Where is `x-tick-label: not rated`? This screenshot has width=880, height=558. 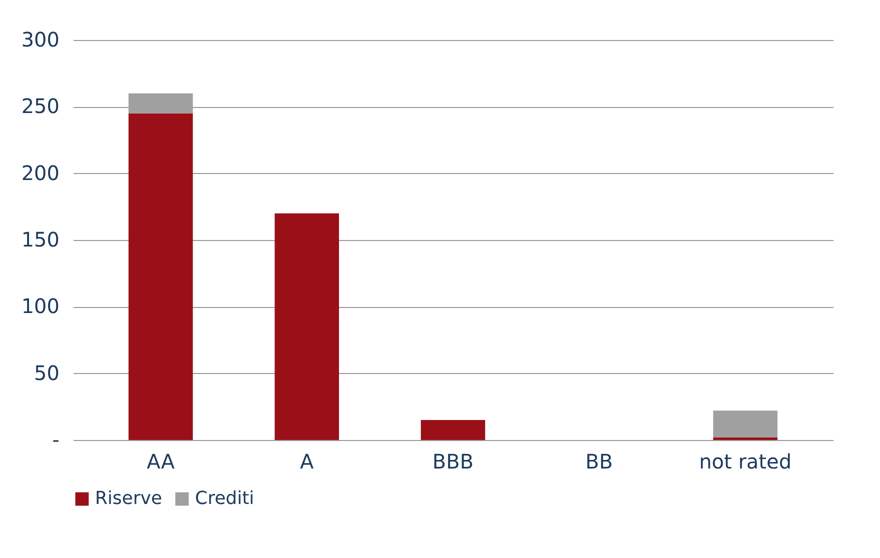 x-tick-label: not rated is located at coordinates (745, 462).